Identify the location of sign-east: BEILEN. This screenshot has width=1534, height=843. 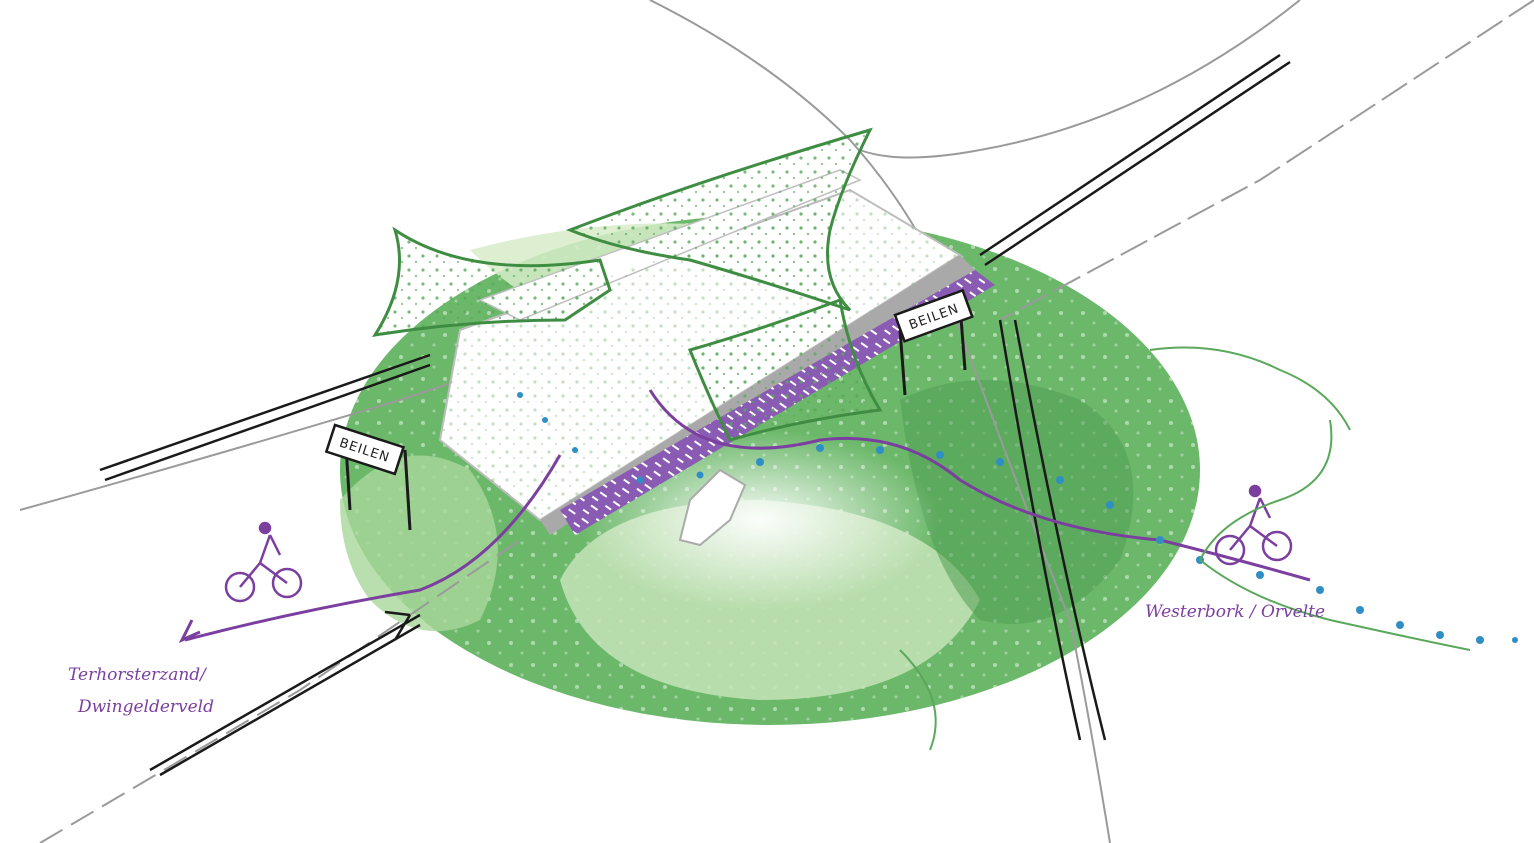
(933, 342).